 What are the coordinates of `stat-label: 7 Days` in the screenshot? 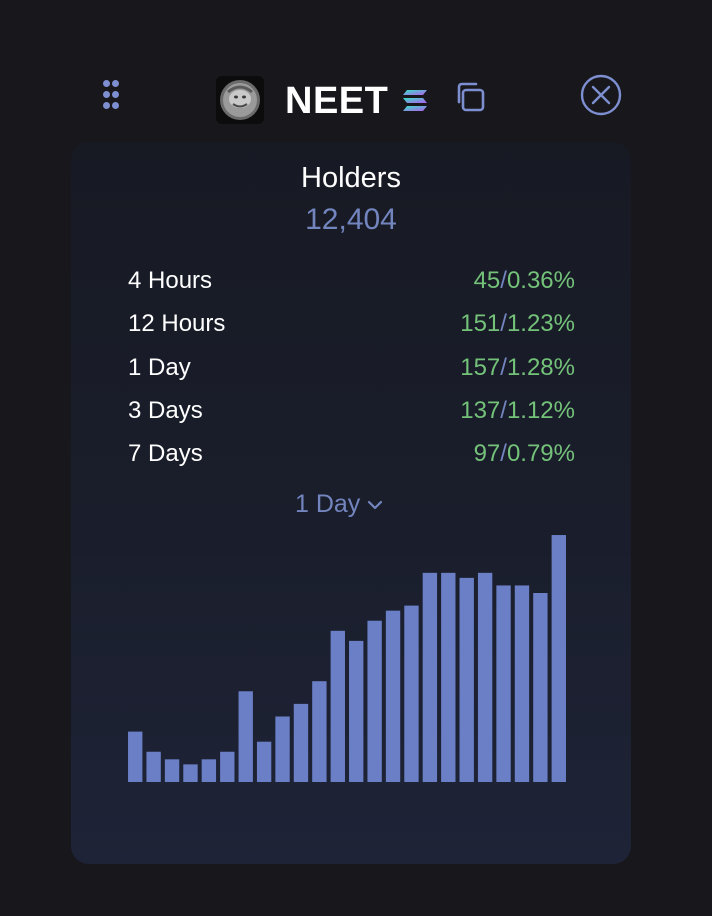 It's located at (165, 454).